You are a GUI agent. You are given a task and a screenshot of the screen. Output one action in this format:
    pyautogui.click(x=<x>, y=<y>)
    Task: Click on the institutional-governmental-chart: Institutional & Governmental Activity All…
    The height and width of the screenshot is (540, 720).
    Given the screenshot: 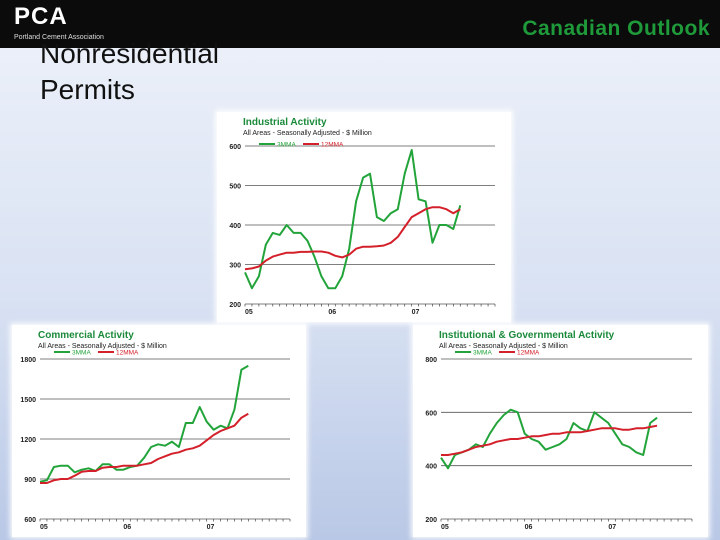 What is the action you would take?
    pyautogui.click(x=559, y=430)
    